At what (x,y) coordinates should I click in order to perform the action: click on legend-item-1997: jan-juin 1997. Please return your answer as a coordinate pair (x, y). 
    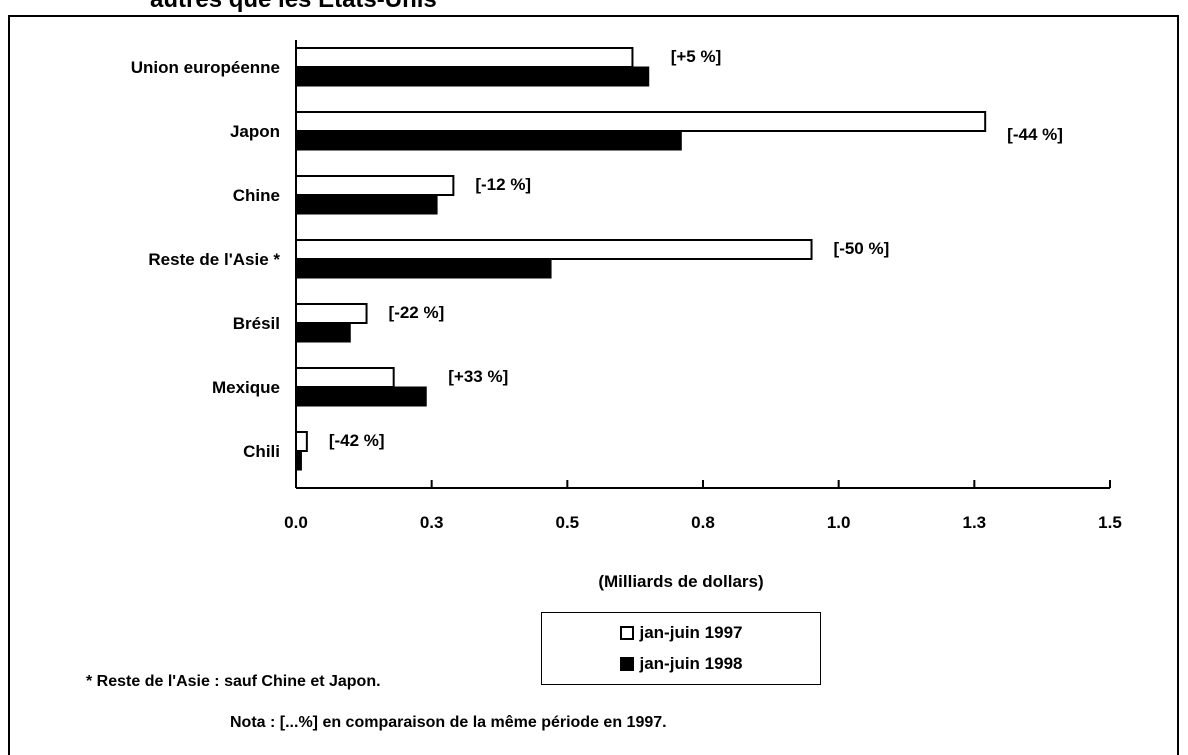
    Looking at the image, I should click on (681, 632).